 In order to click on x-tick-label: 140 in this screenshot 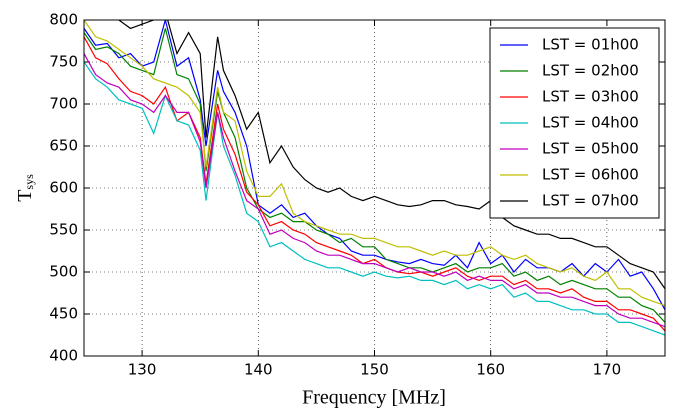, I will do `click(258, 370)`.